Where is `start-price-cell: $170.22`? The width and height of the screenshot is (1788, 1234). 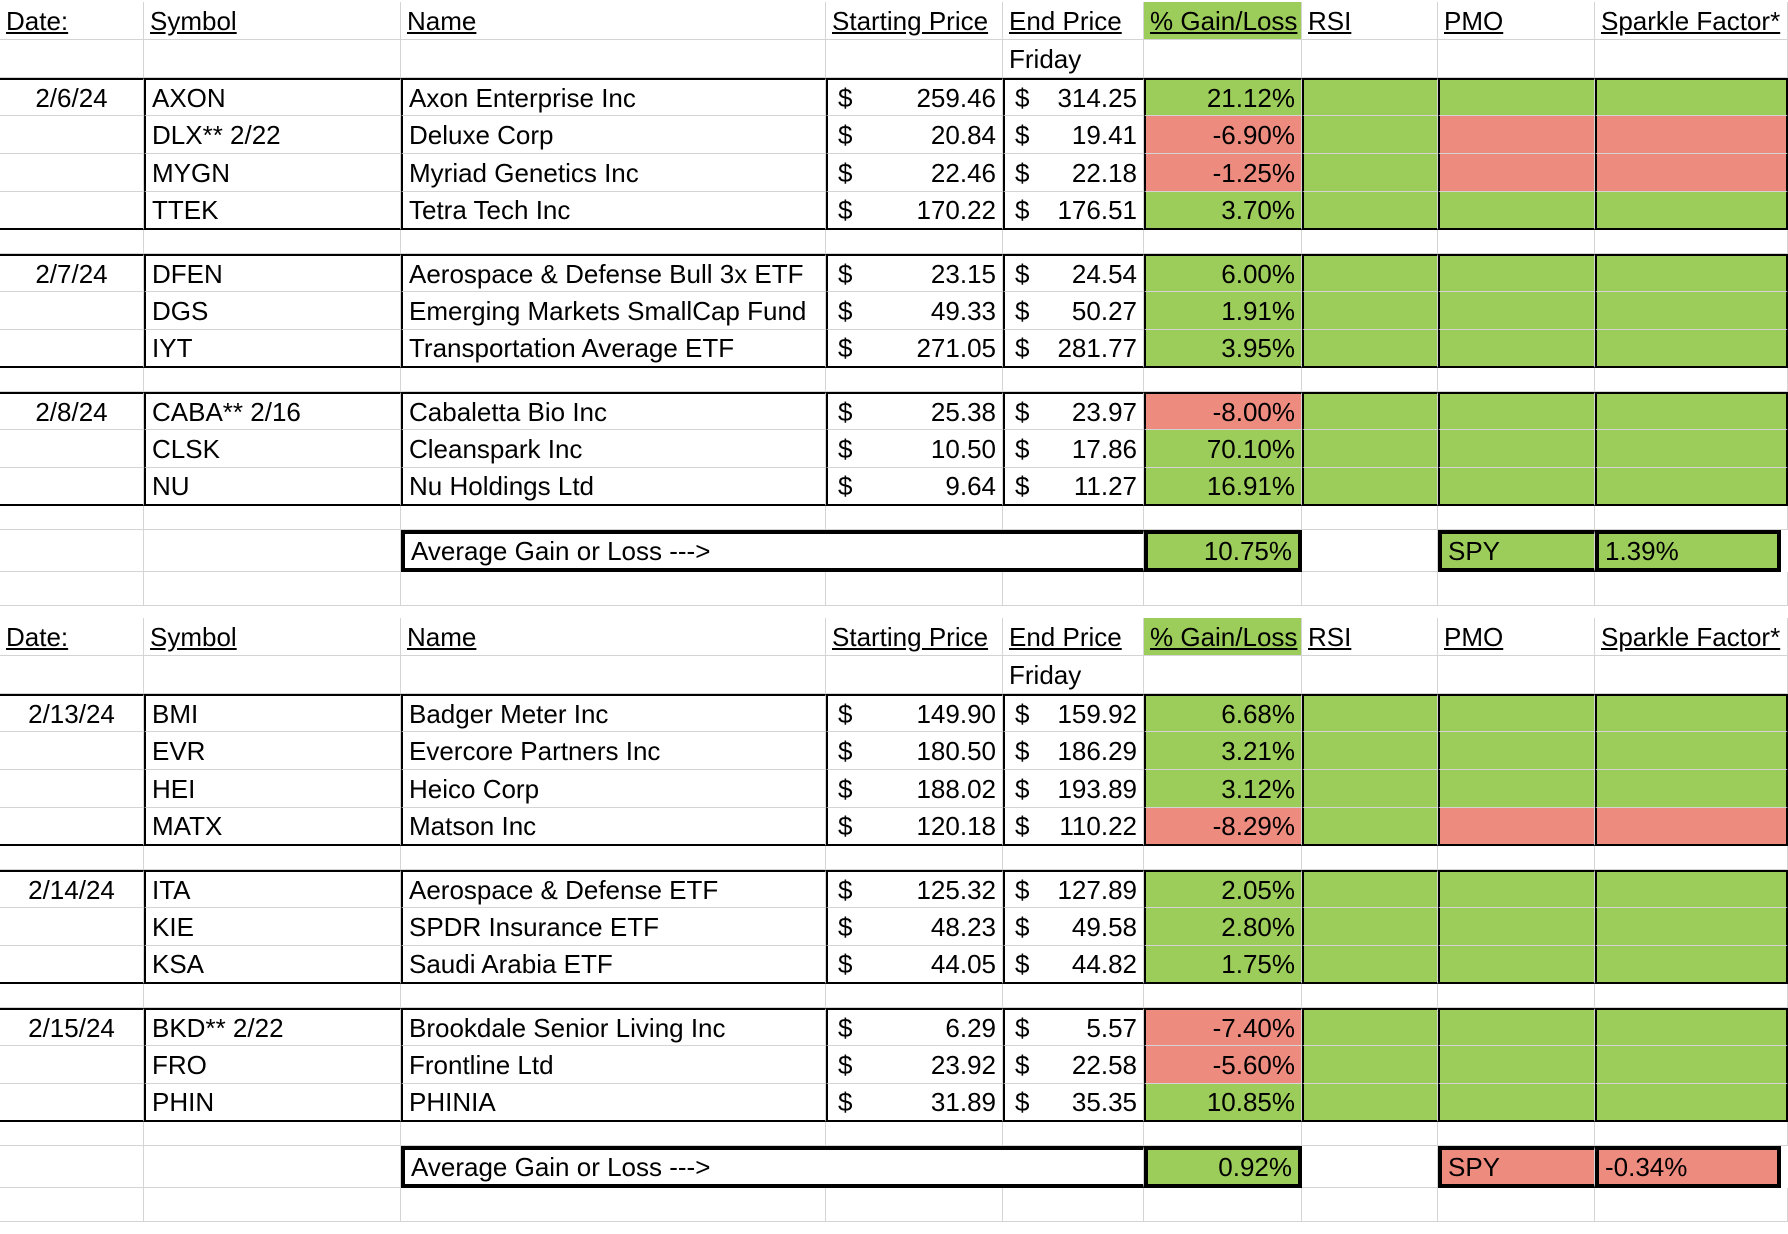 start-price-cell: $170.22 is located at coordinates (914, 211).